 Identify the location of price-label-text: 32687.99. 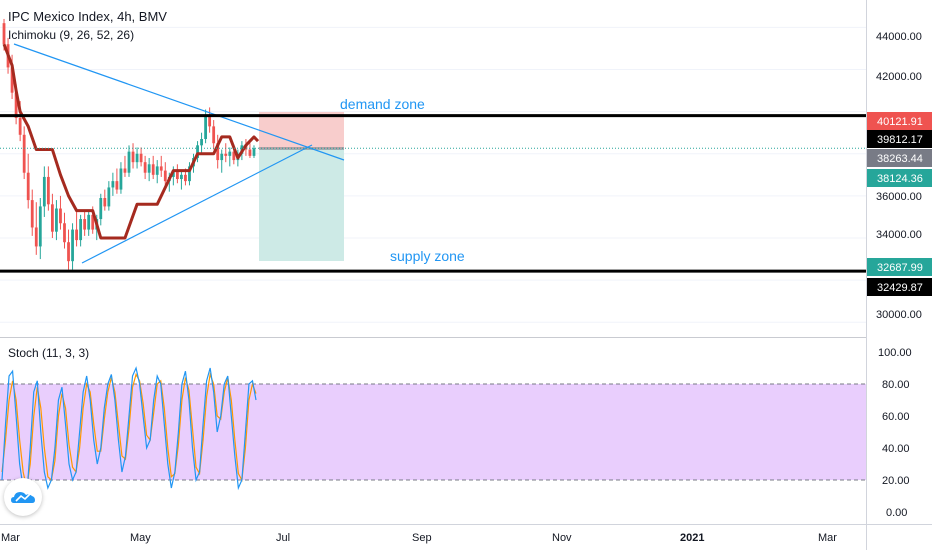
(900, 268).